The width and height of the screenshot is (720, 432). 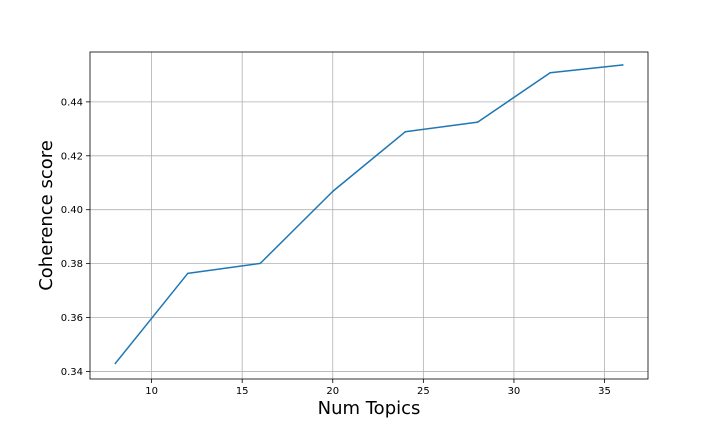 What do you see at coordinates (72, 264) in the screenshot?
I see `y-tick-label: 0.38` at bounding box center [72, 264].